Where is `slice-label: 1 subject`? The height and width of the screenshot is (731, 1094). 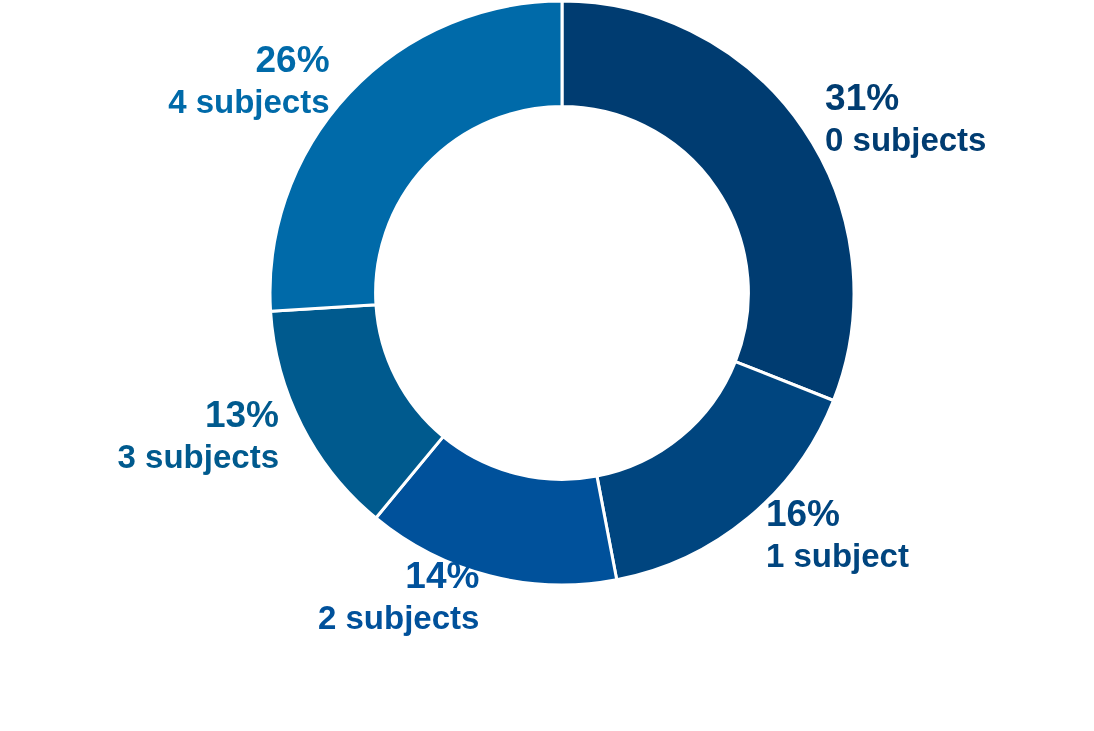 slice-label: 1 subject is located at coordinates (837, 555).